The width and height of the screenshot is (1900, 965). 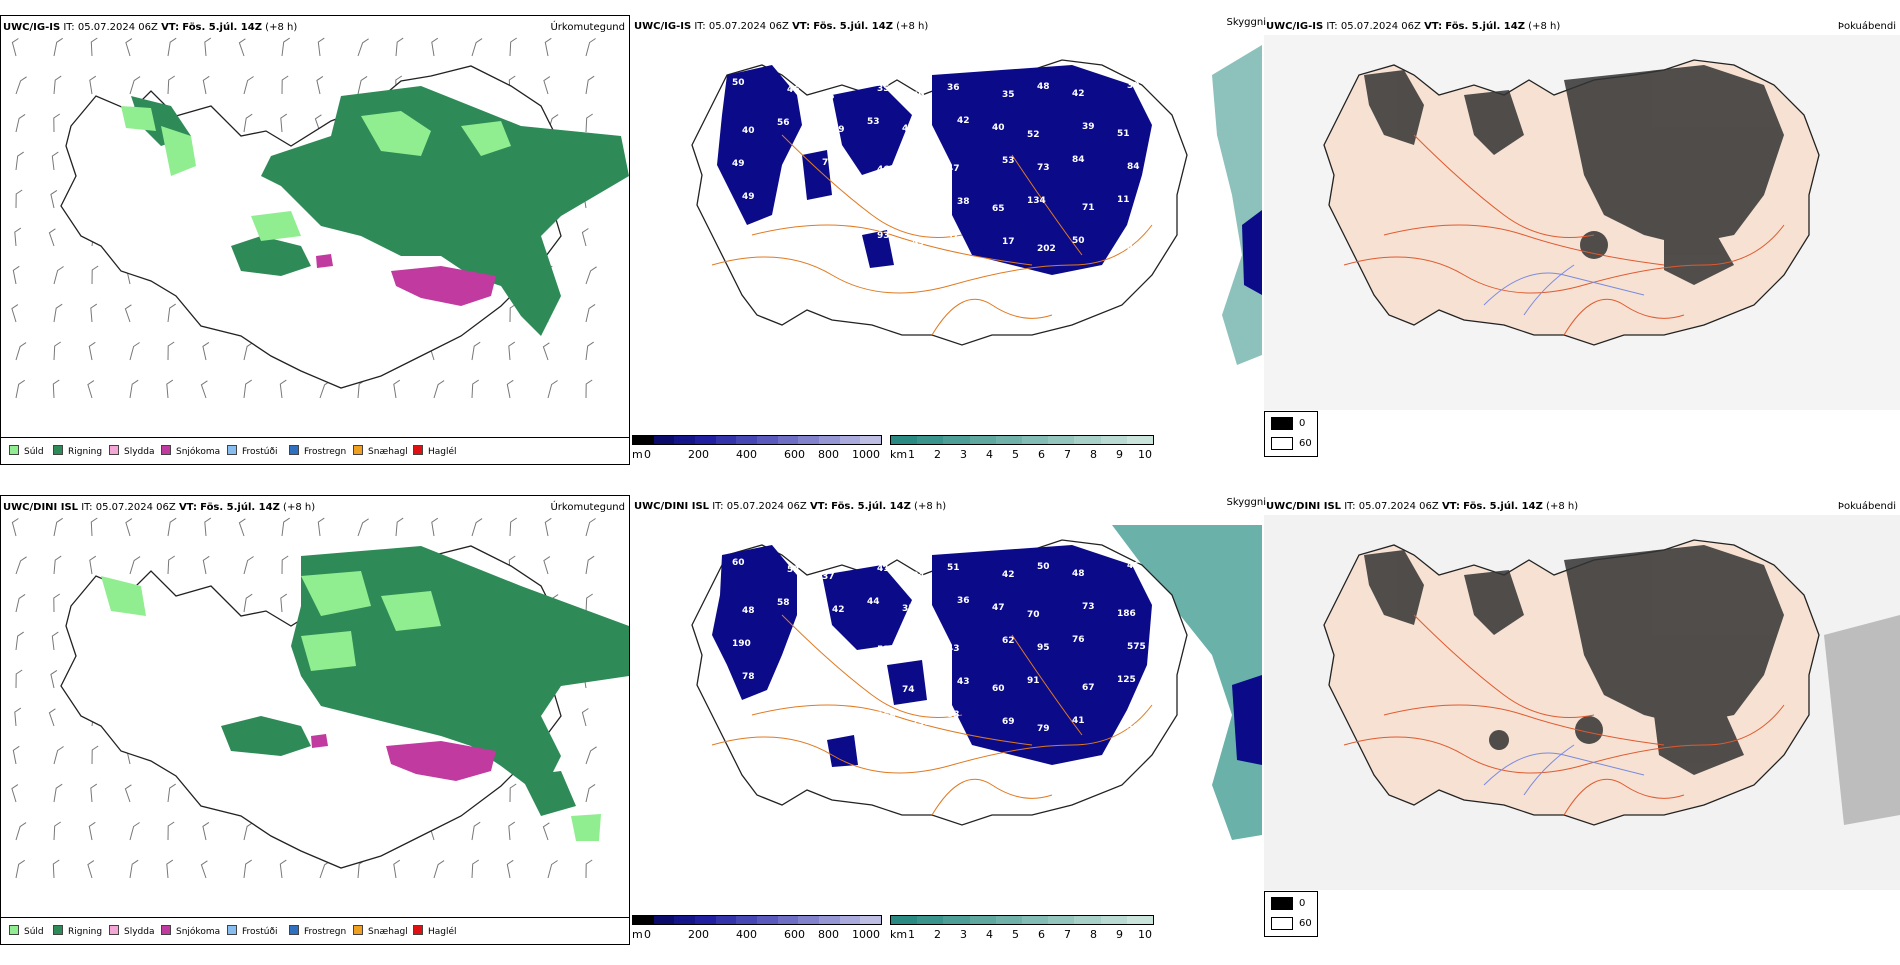 What do you see at coordinates (1043, 567) in the screenshot?
I see `cloud-base-label: 50` at bounding box center [1043, 567].